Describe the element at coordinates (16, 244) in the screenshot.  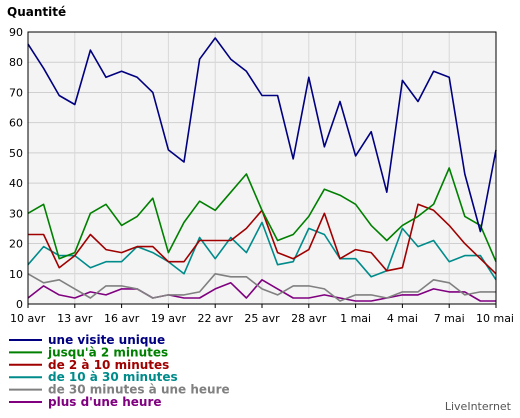
I see `y-tick-label: 20` at that location.